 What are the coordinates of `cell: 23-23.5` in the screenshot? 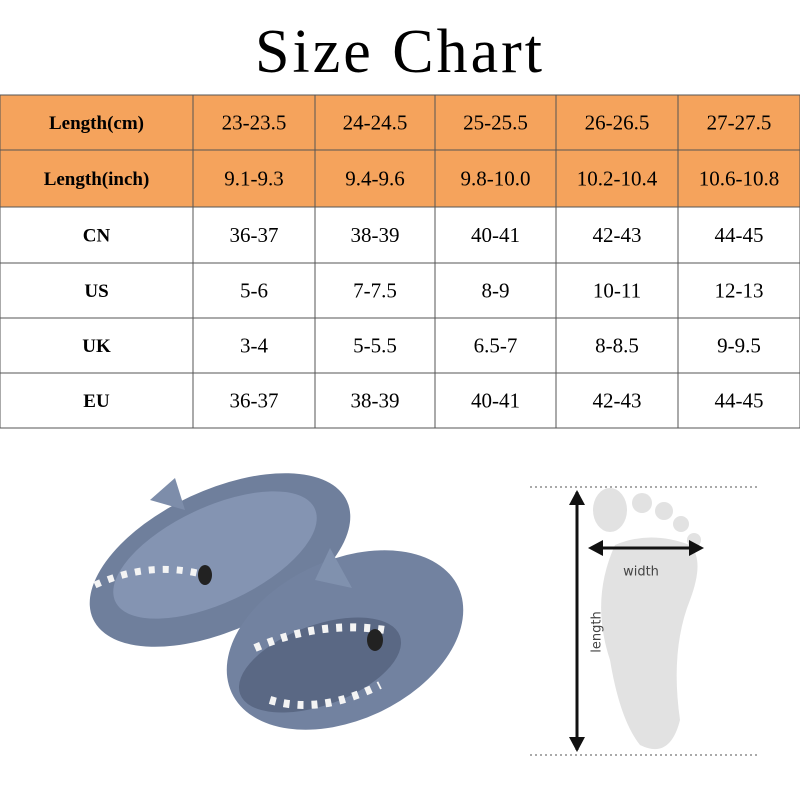 It's located at (254, 122).